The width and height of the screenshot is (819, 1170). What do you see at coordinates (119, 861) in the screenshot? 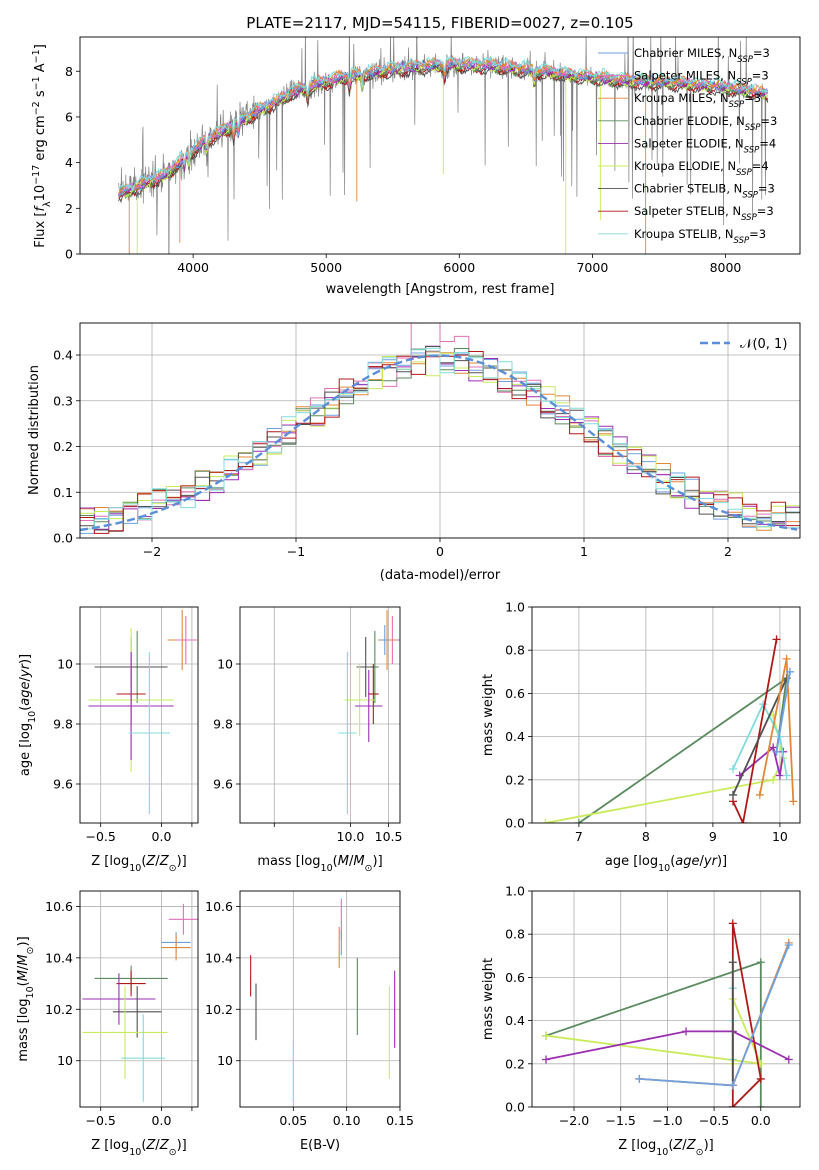
I see `age-vs-Z-xlabel-part: log` at bounding box center [119, 861].